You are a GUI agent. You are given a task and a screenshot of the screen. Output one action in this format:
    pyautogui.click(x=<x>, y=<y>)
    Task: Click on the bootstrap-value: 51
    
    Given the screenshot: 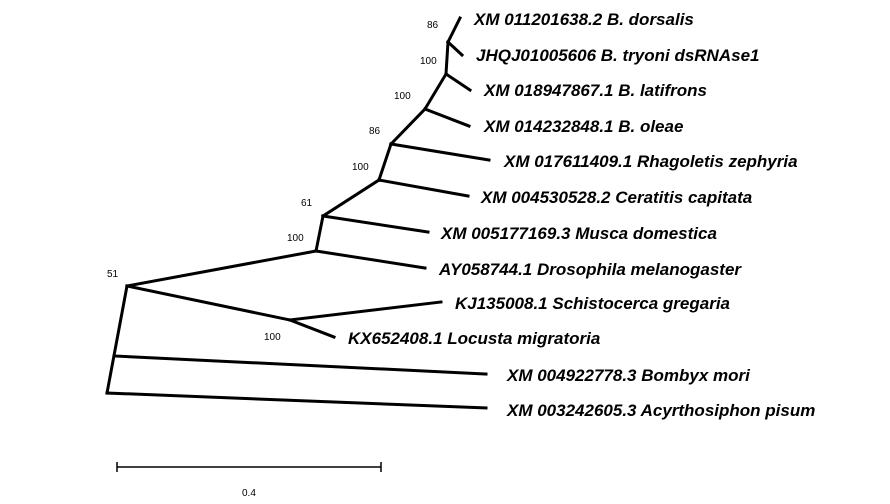 What is the action you would take?
    pyautogui.click(x=113, y=274)
    